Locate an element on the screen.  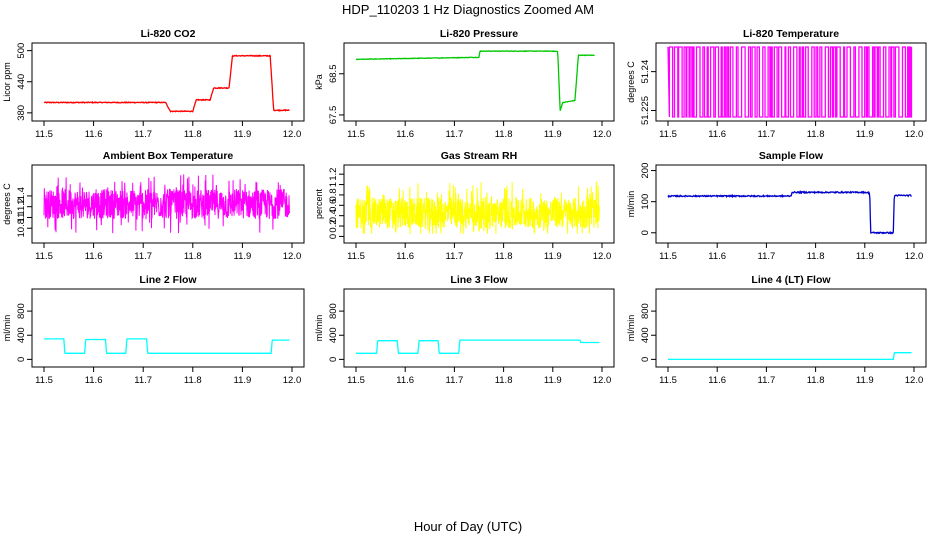
y-axis-label: kPa is located at coordinates (319, 82).